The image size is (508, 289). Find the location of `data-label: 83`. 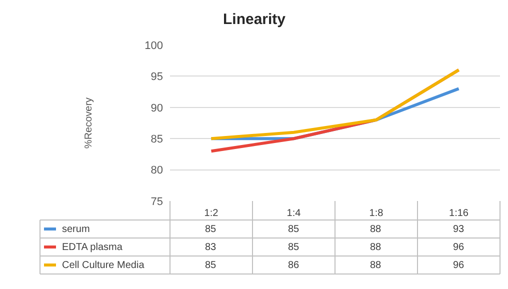

data-label: 83 is located at coordinates (211, 247).